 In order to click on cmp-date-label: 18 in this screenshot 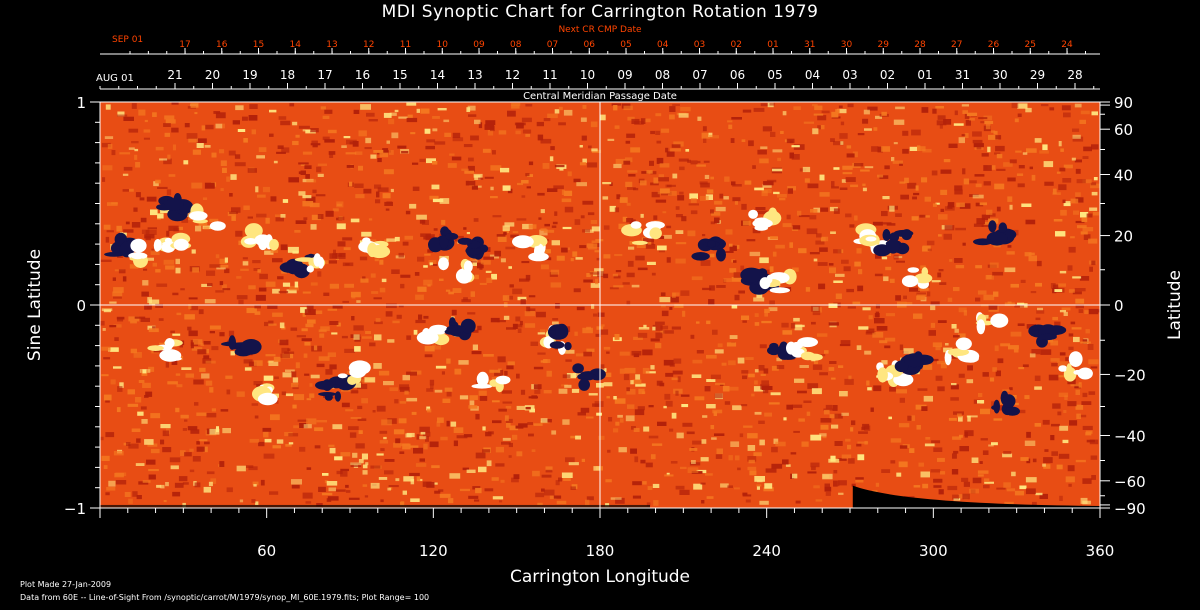, I will do `click(287, 75)`.